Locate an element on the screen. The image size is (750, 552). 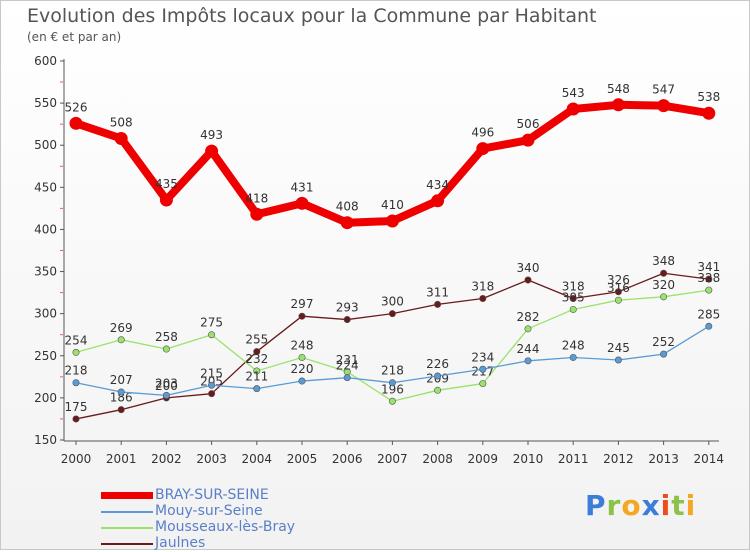
legend-label: Mouy-sur-Seine is located at coordinates (209, 511).